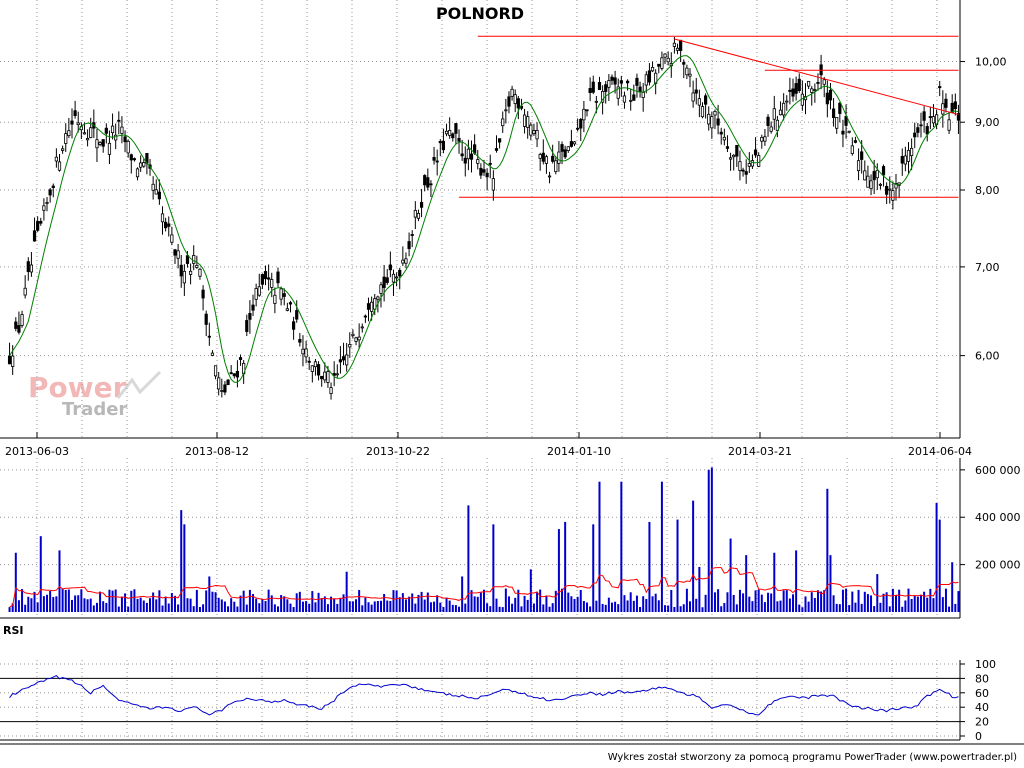 The height and width of the screenshot is (768, 1024). What do you see at coordinates (37, 451) in the screenshot?
I see `x-tick-label: 2013-06-03` at bounding box center [37, 451].